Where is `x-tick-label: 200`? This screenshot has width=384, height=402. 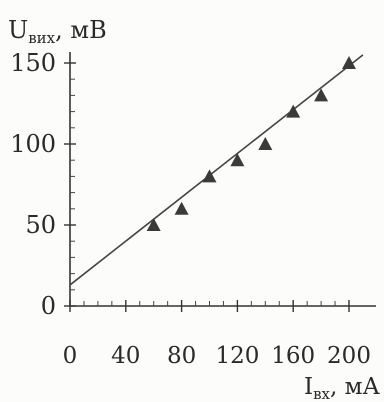
x-tick-label: 200 is located at coordinates (349, 356).